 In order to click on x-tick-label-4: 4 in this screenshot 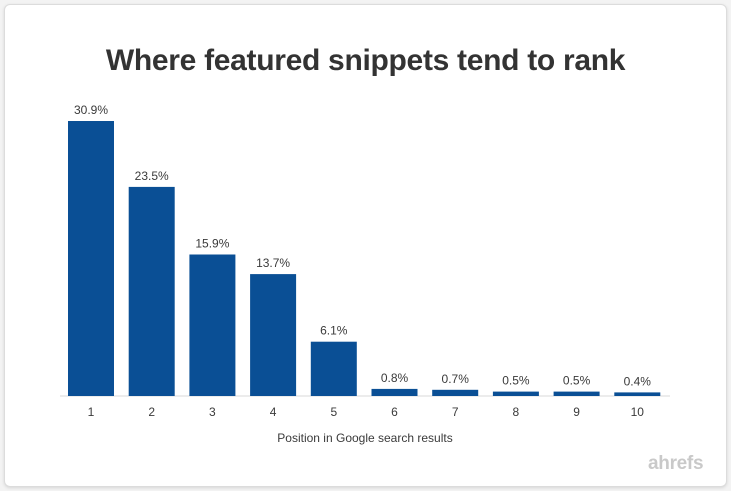, I will do `click(273, 412)`.